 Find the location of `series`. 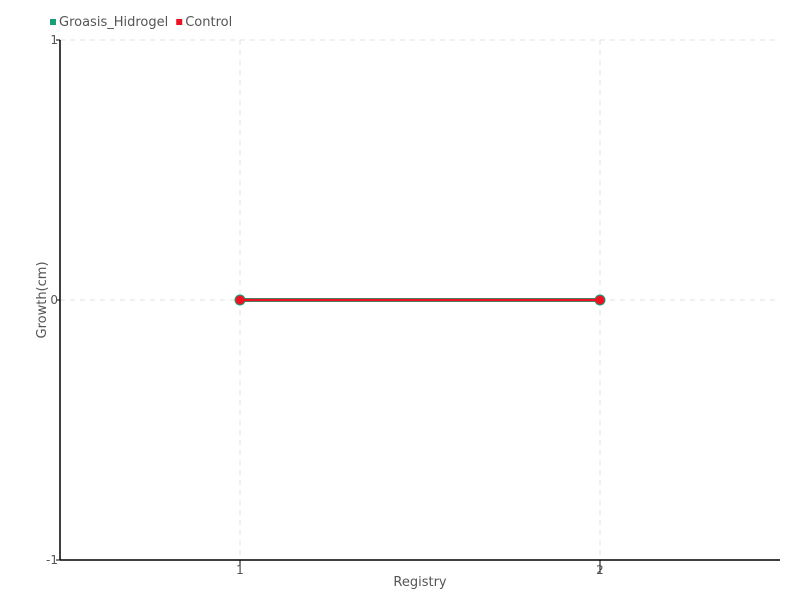

series is located at coordinates (420, 300).